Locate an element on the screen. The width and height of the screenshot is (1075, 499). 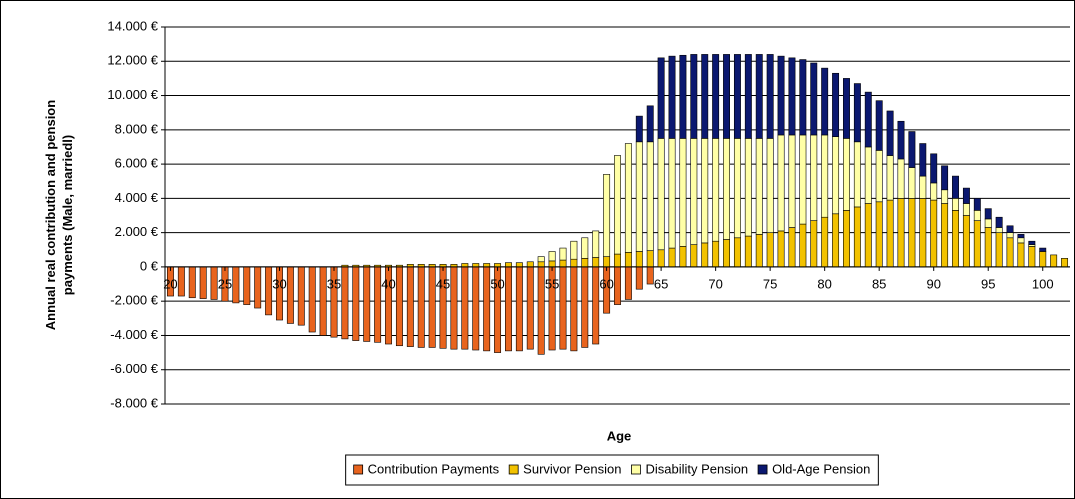
y-tick-label: -4.000 € is located at coordinates (134, 334).